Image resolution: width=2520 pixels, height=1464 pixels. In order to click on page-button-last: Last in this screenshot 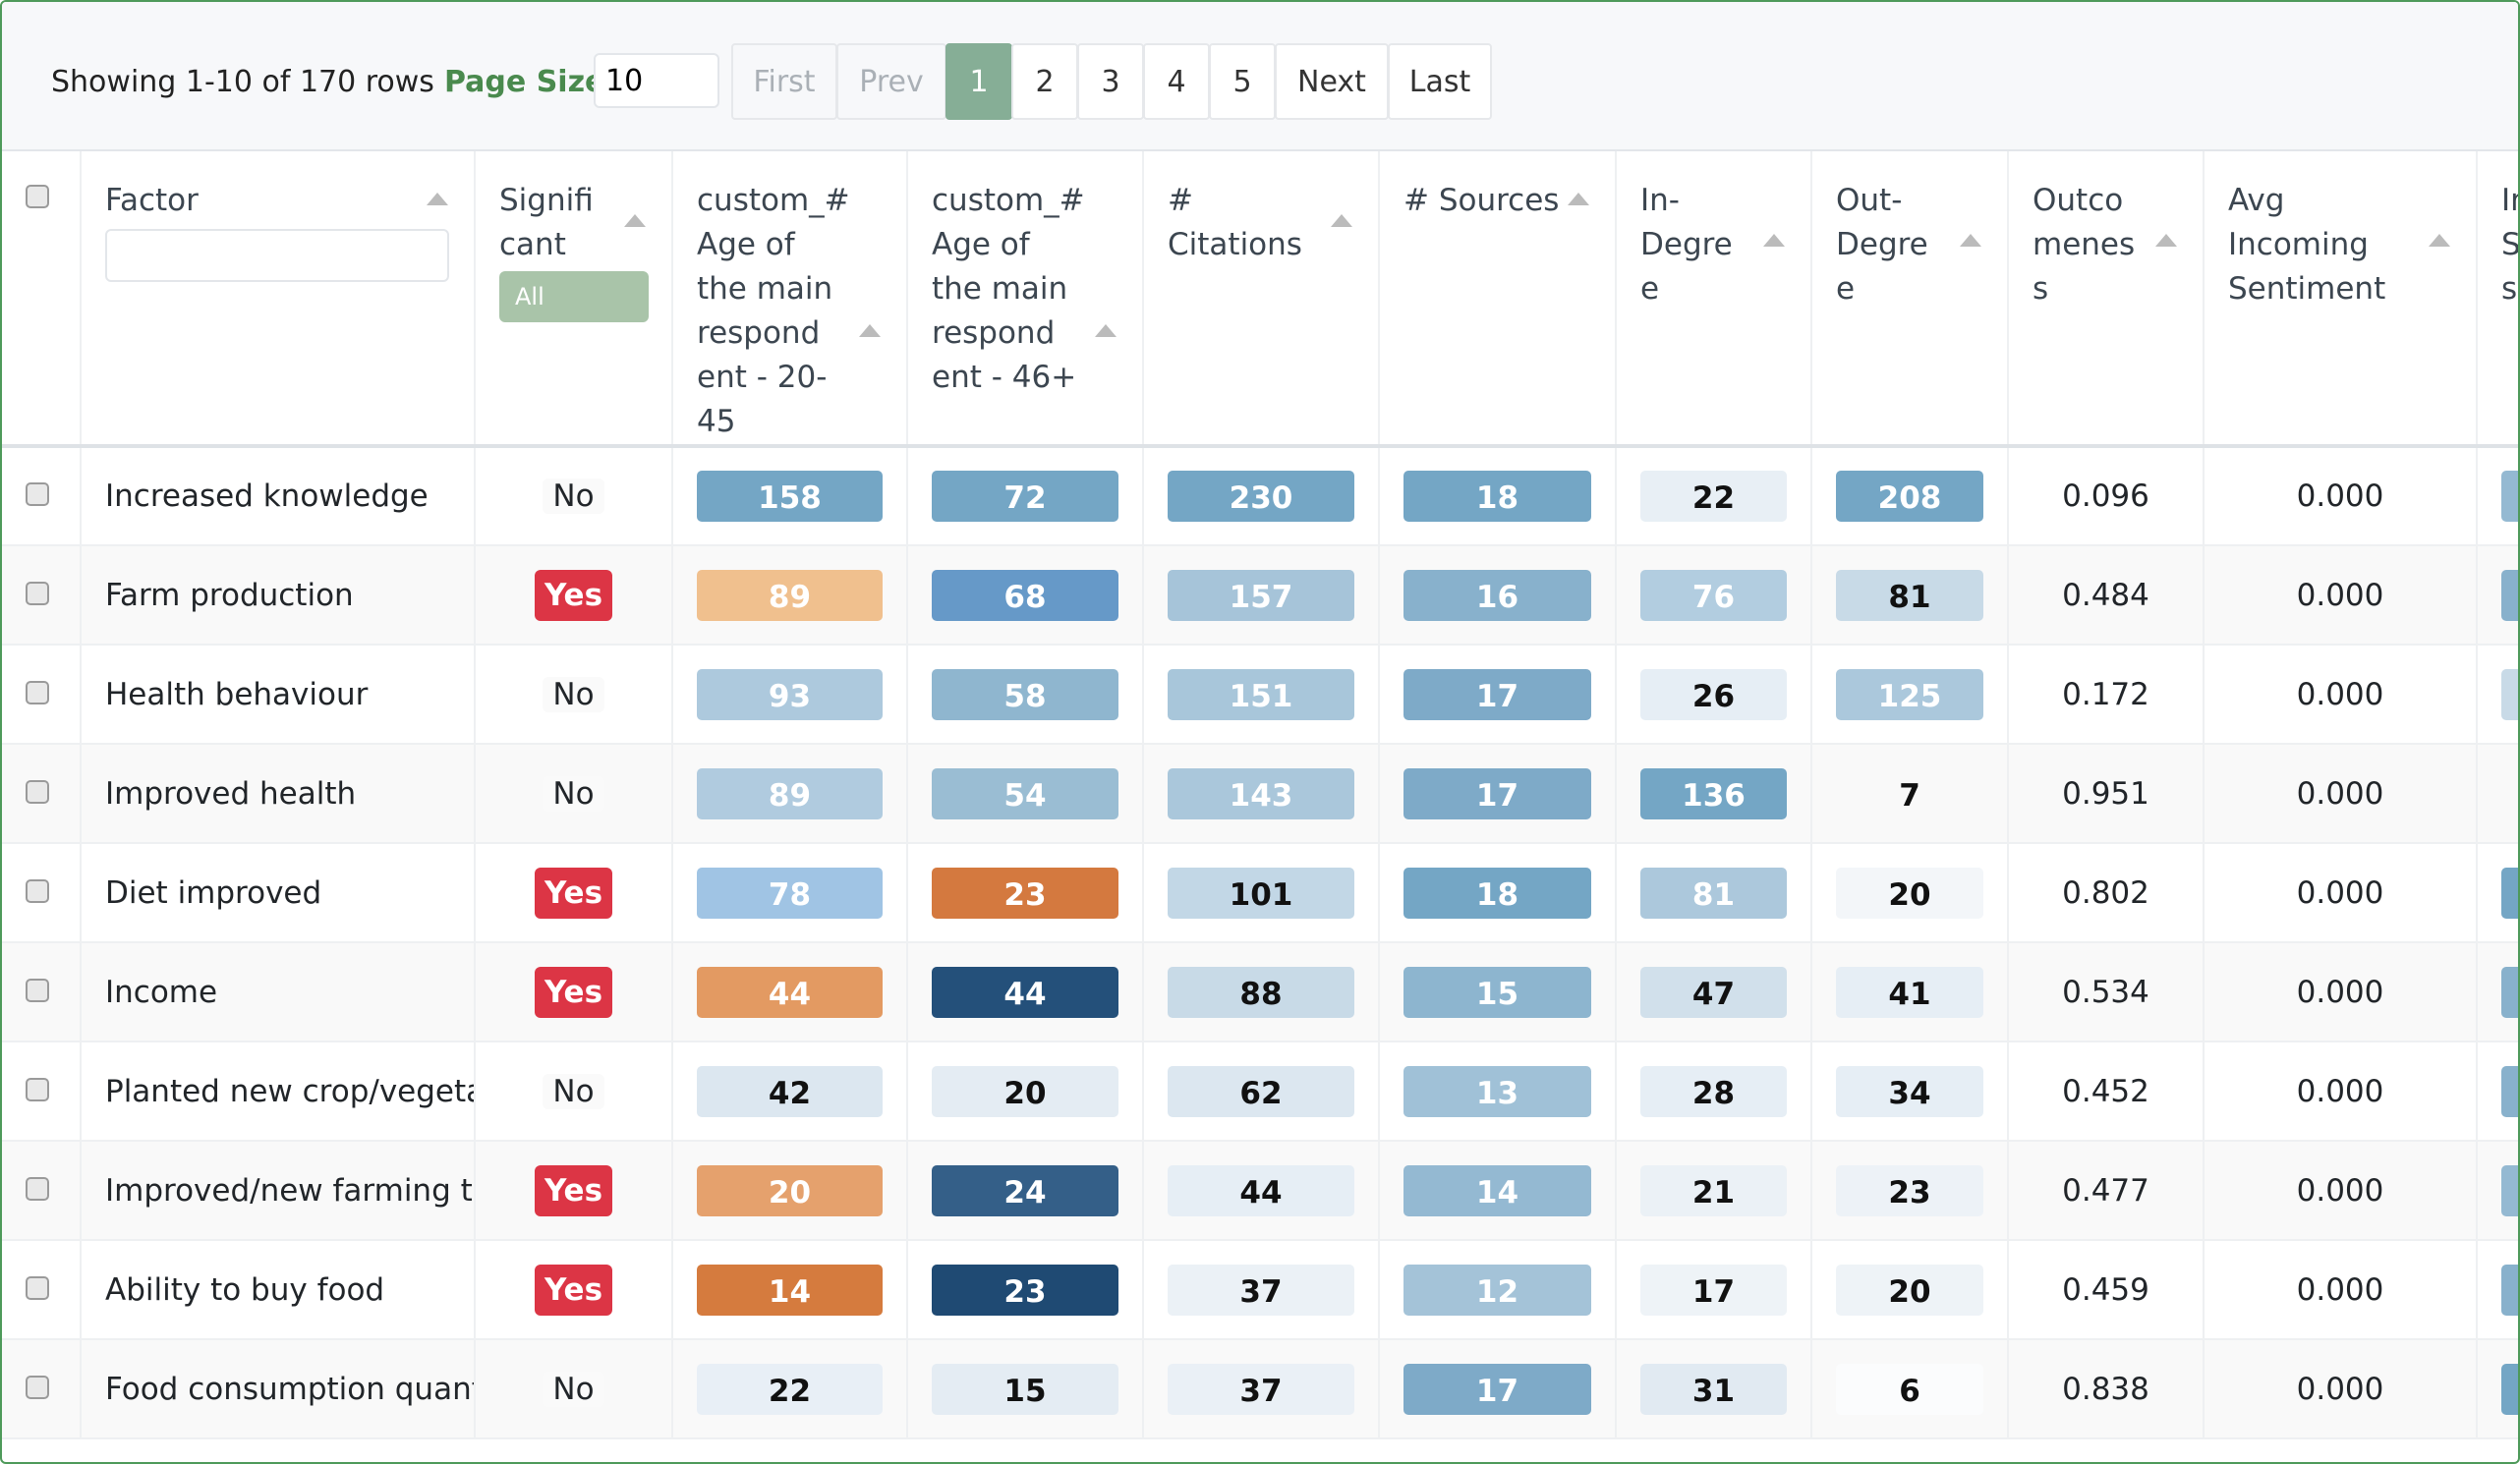, I will do `click(1440, 82)`.